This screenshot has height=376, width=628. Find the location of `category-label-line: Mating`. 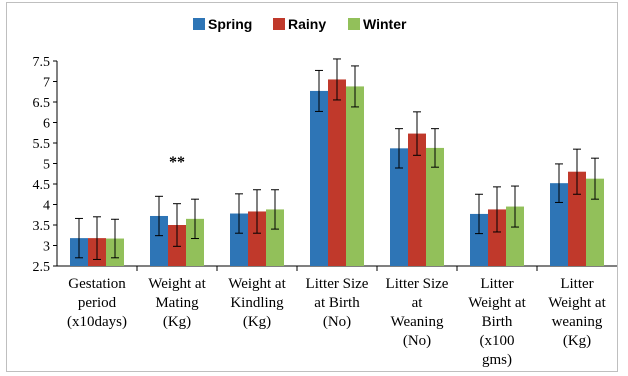

category-label-line: Mating is located at coordinates (177, 303).